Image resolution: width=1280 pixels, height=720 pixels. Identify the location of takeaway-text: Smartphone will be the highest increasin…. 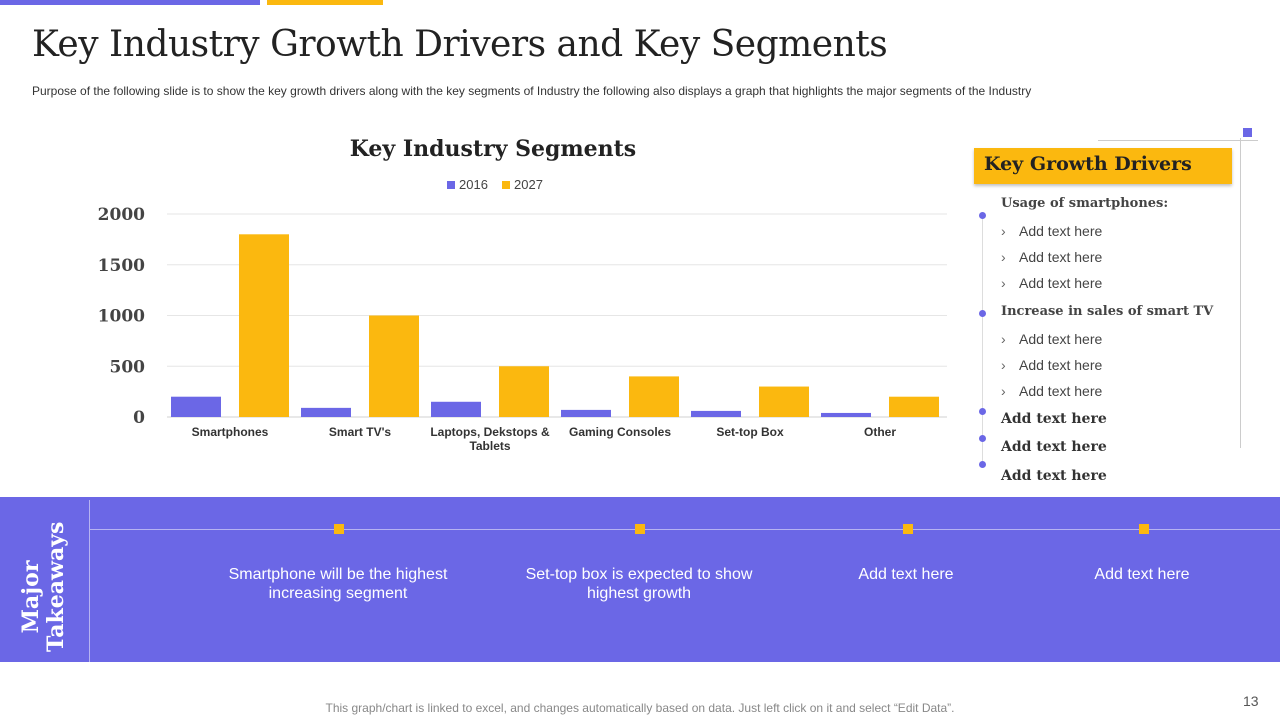
(338, 584).